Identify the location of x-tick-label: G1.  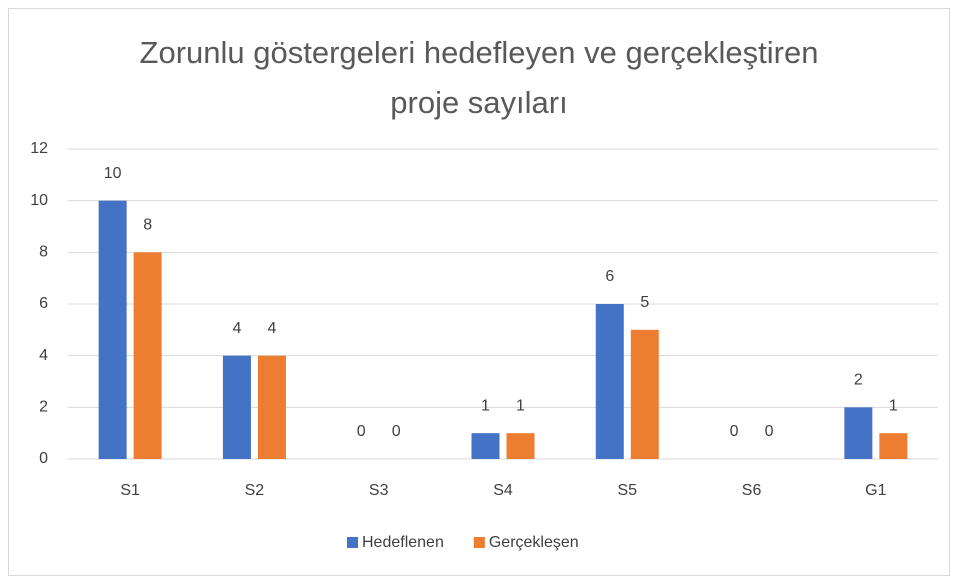
(875, 490).